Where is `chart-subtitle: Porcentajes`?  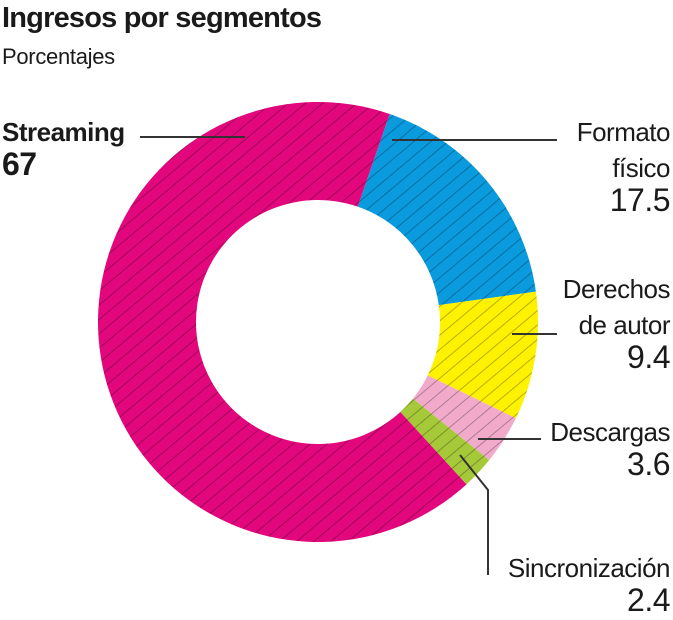 chart-subtitle: Porcentajes is located at coordinates (58, 56).